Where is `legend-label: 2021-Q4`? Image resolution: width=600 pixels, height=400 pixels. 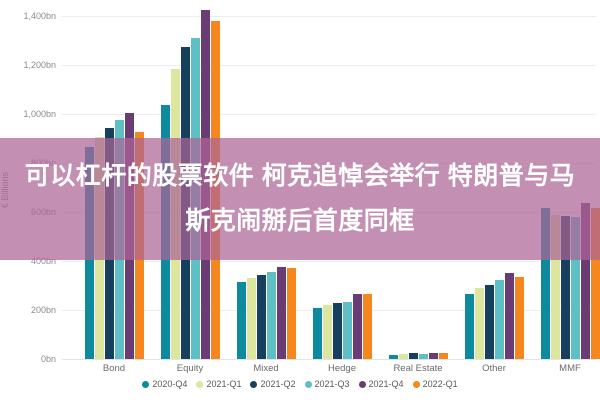
legend-label: 2021-Q4 is located at coordinates (386, 384).